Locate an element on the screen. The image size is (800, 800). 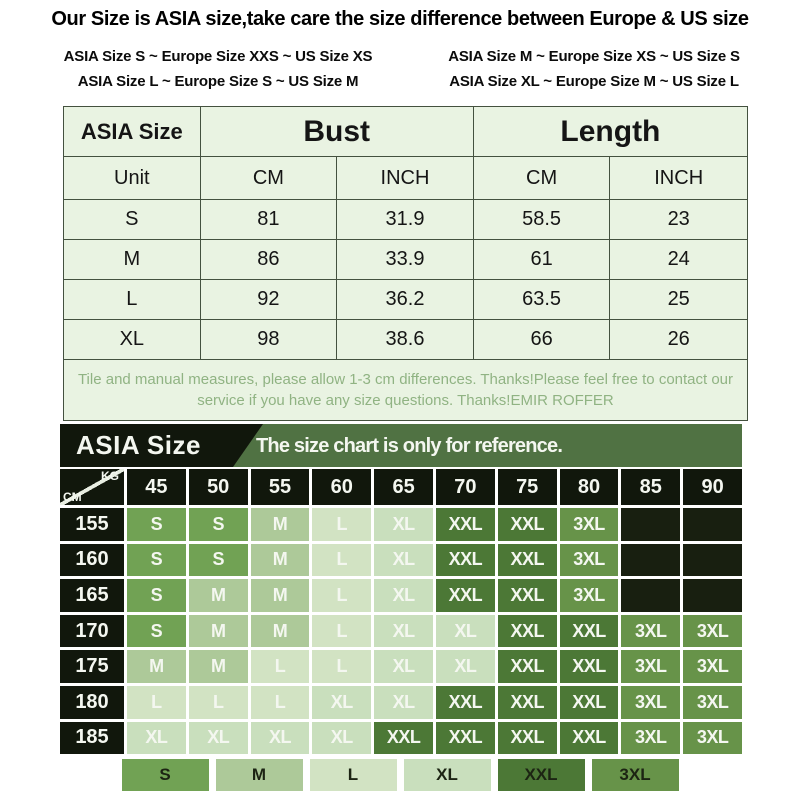
size-table-cell: 63.5 is located at coordinates (542, 300).